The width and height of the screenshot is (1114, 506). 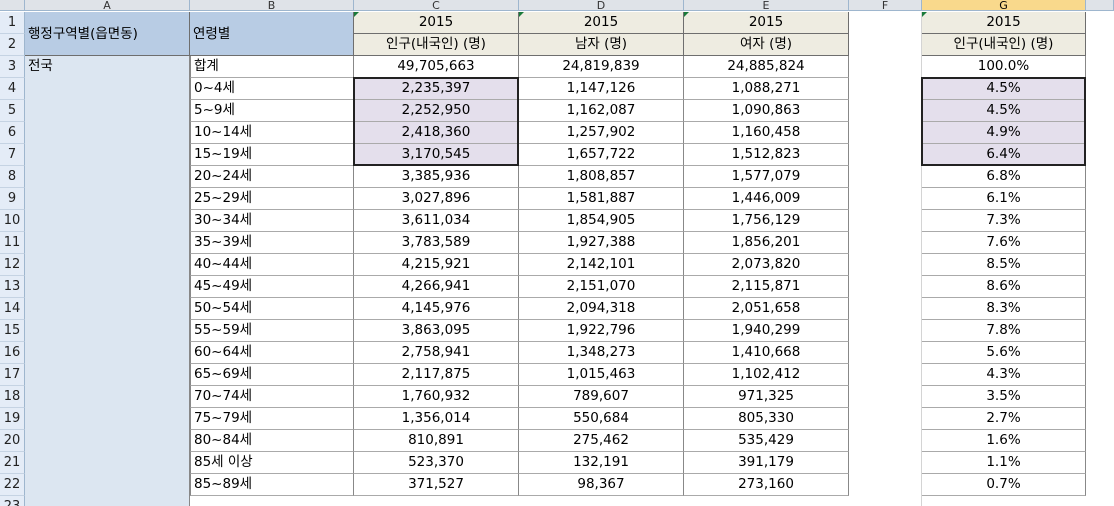 I want to click on total-cell: 4,266,941, so click(x=436, y=287).